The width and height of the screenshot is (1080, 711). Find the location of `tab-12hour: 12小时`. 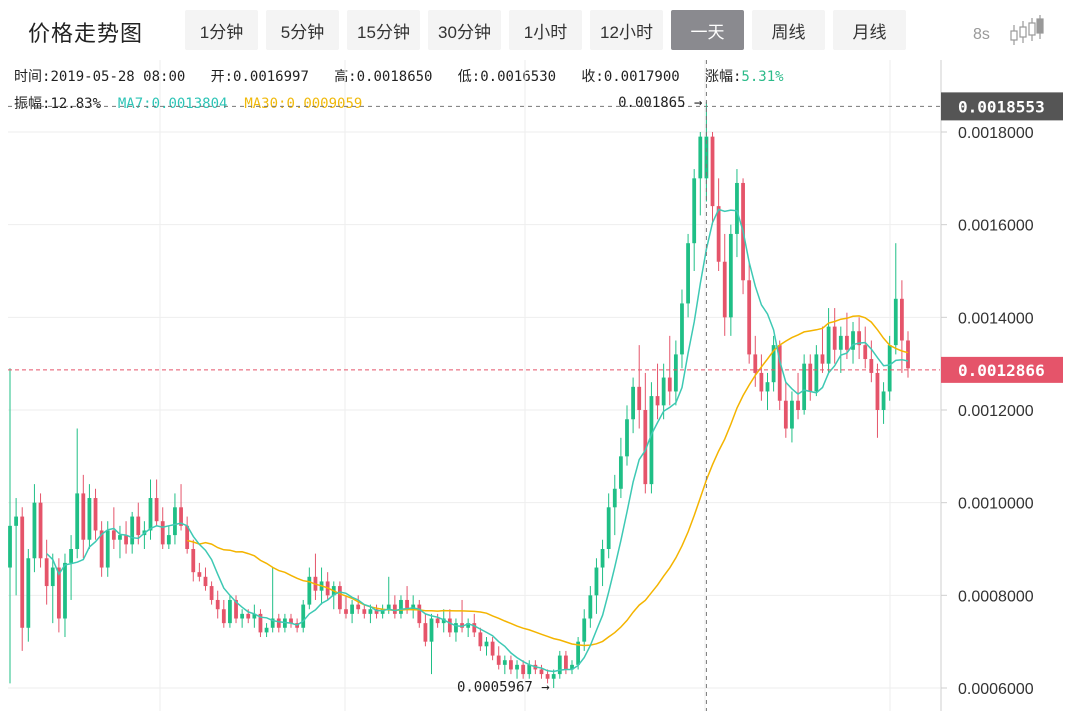

tab-12hour: 12小时 is located at coordinates (626, 30).